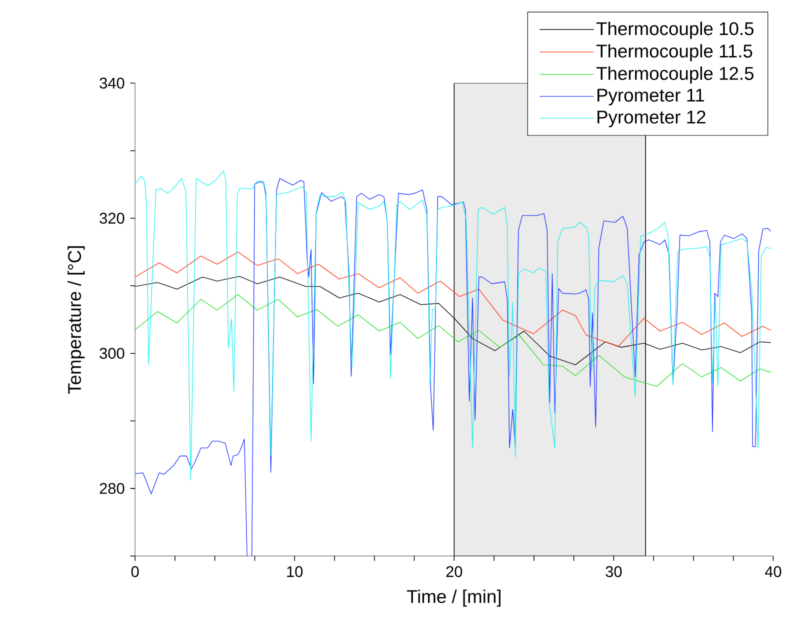  What do you see at coordinates (112, 218) in the screenshot?
I see `y-tick-label: 320` at bounding box center [112, 218].